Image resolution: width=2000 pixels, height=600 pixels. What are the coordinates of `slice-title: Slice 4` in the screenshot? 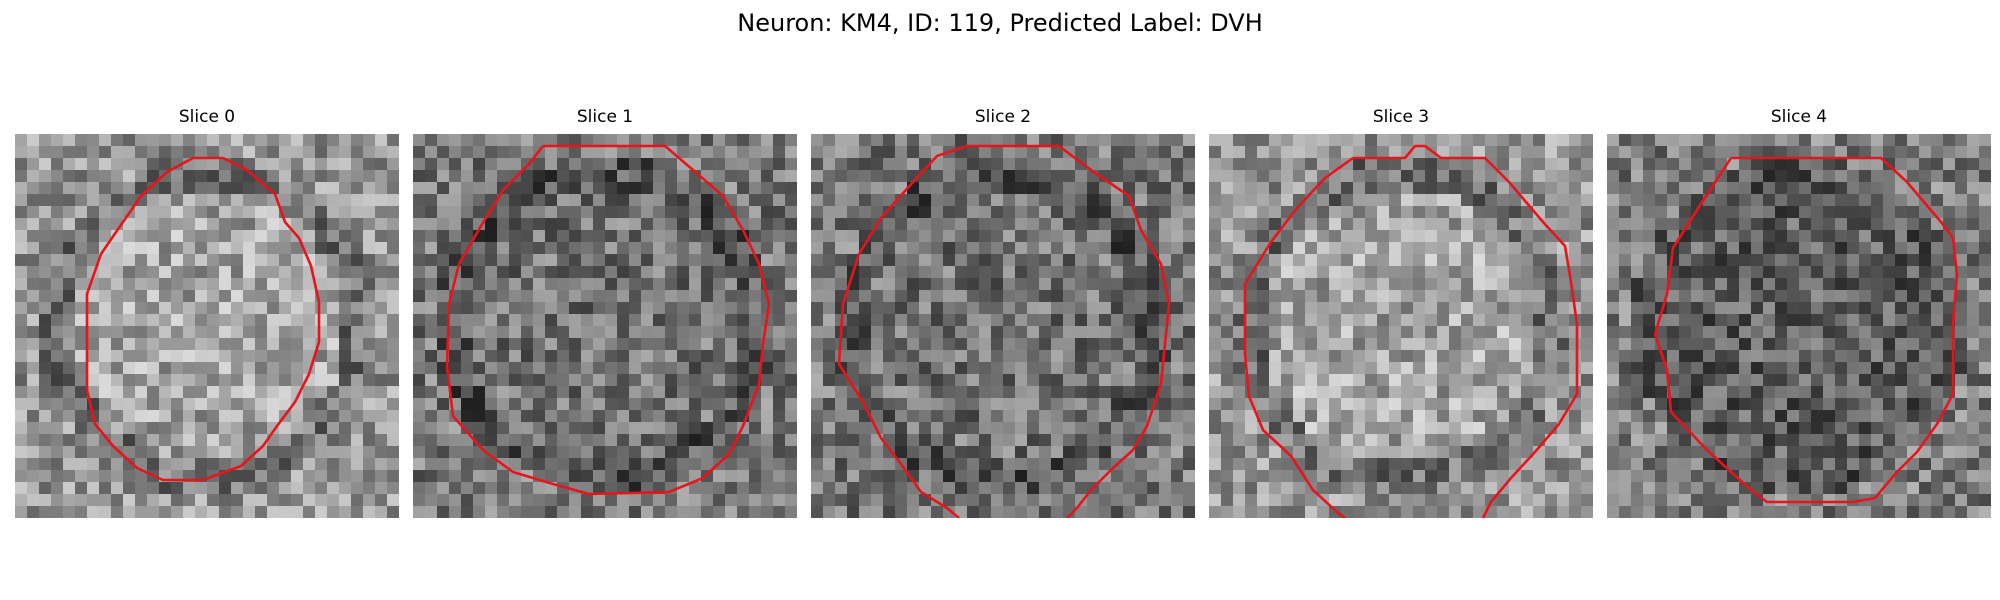 It's located at (1799, 117).